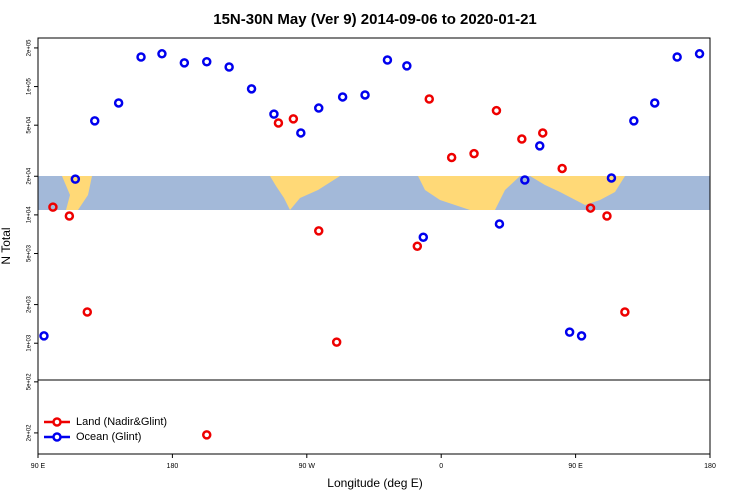 The image size is (750, 500). Describe the element at coordinates (30, 215) in the screenshot. I see `y-tick-label: 1e+04` at that location.